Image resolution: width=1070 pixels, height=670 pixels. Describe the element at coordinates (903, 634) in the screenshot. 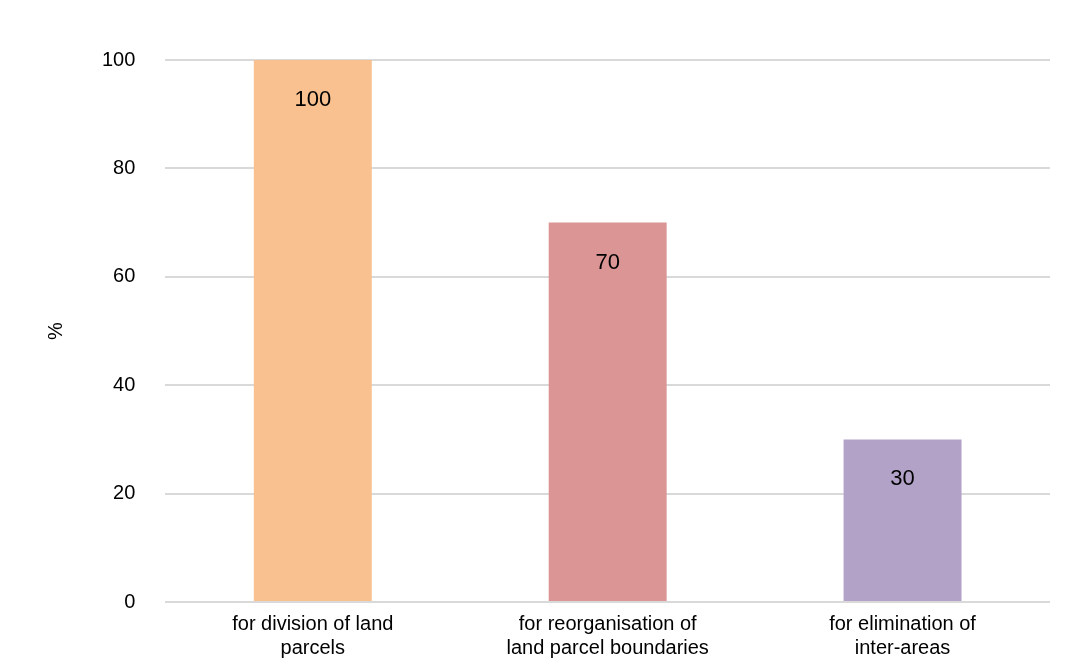

I see `x-tick-label: for elimination of inter-areas` at that location.